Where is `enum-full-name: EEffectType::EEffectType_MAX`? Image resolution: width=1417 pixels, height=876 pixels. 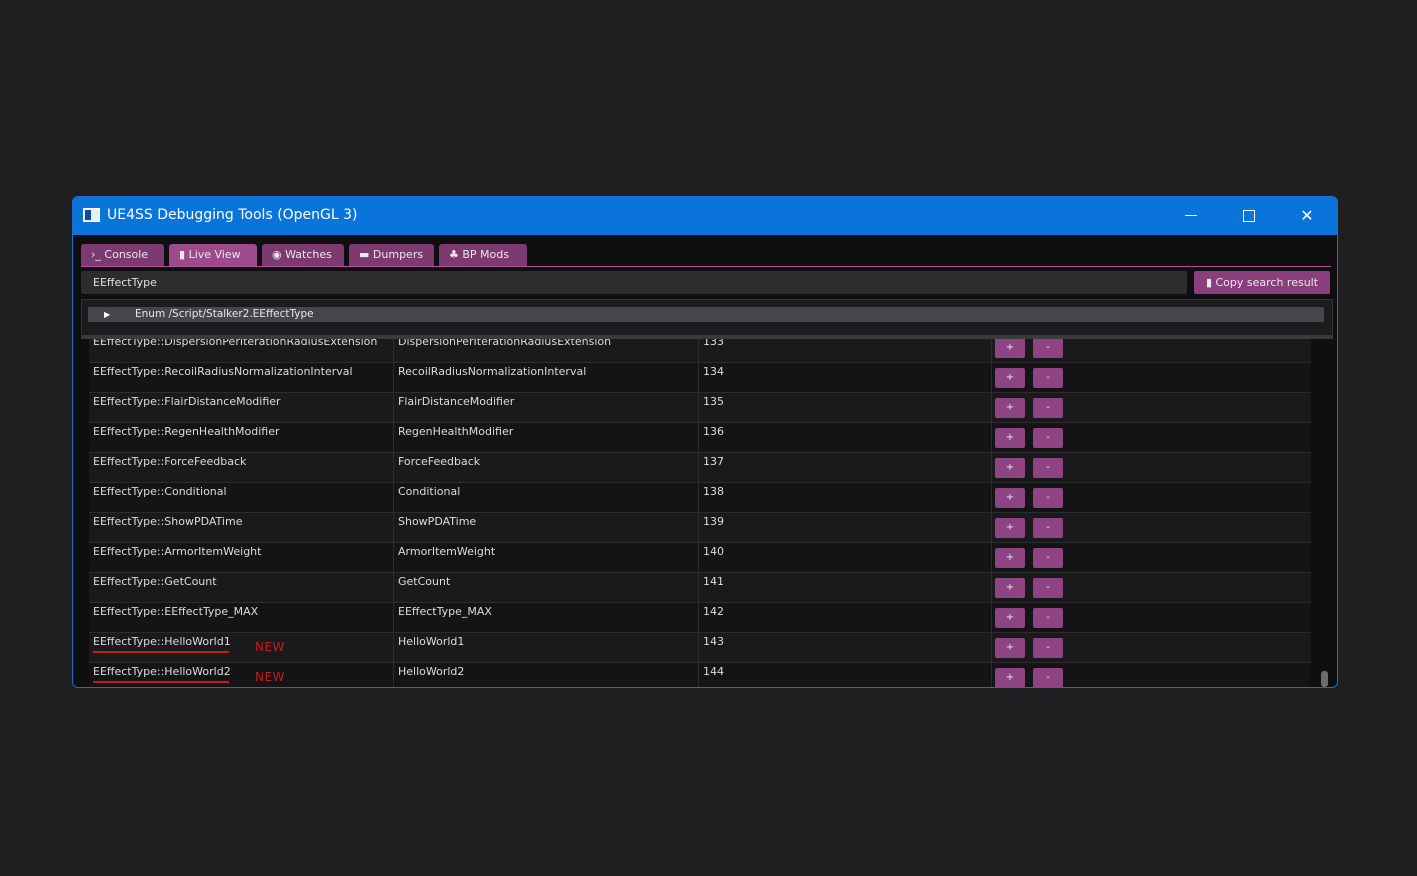
enum-full-name: EEffectType::EEffectType_MAX is located at coordinates (176, 611).